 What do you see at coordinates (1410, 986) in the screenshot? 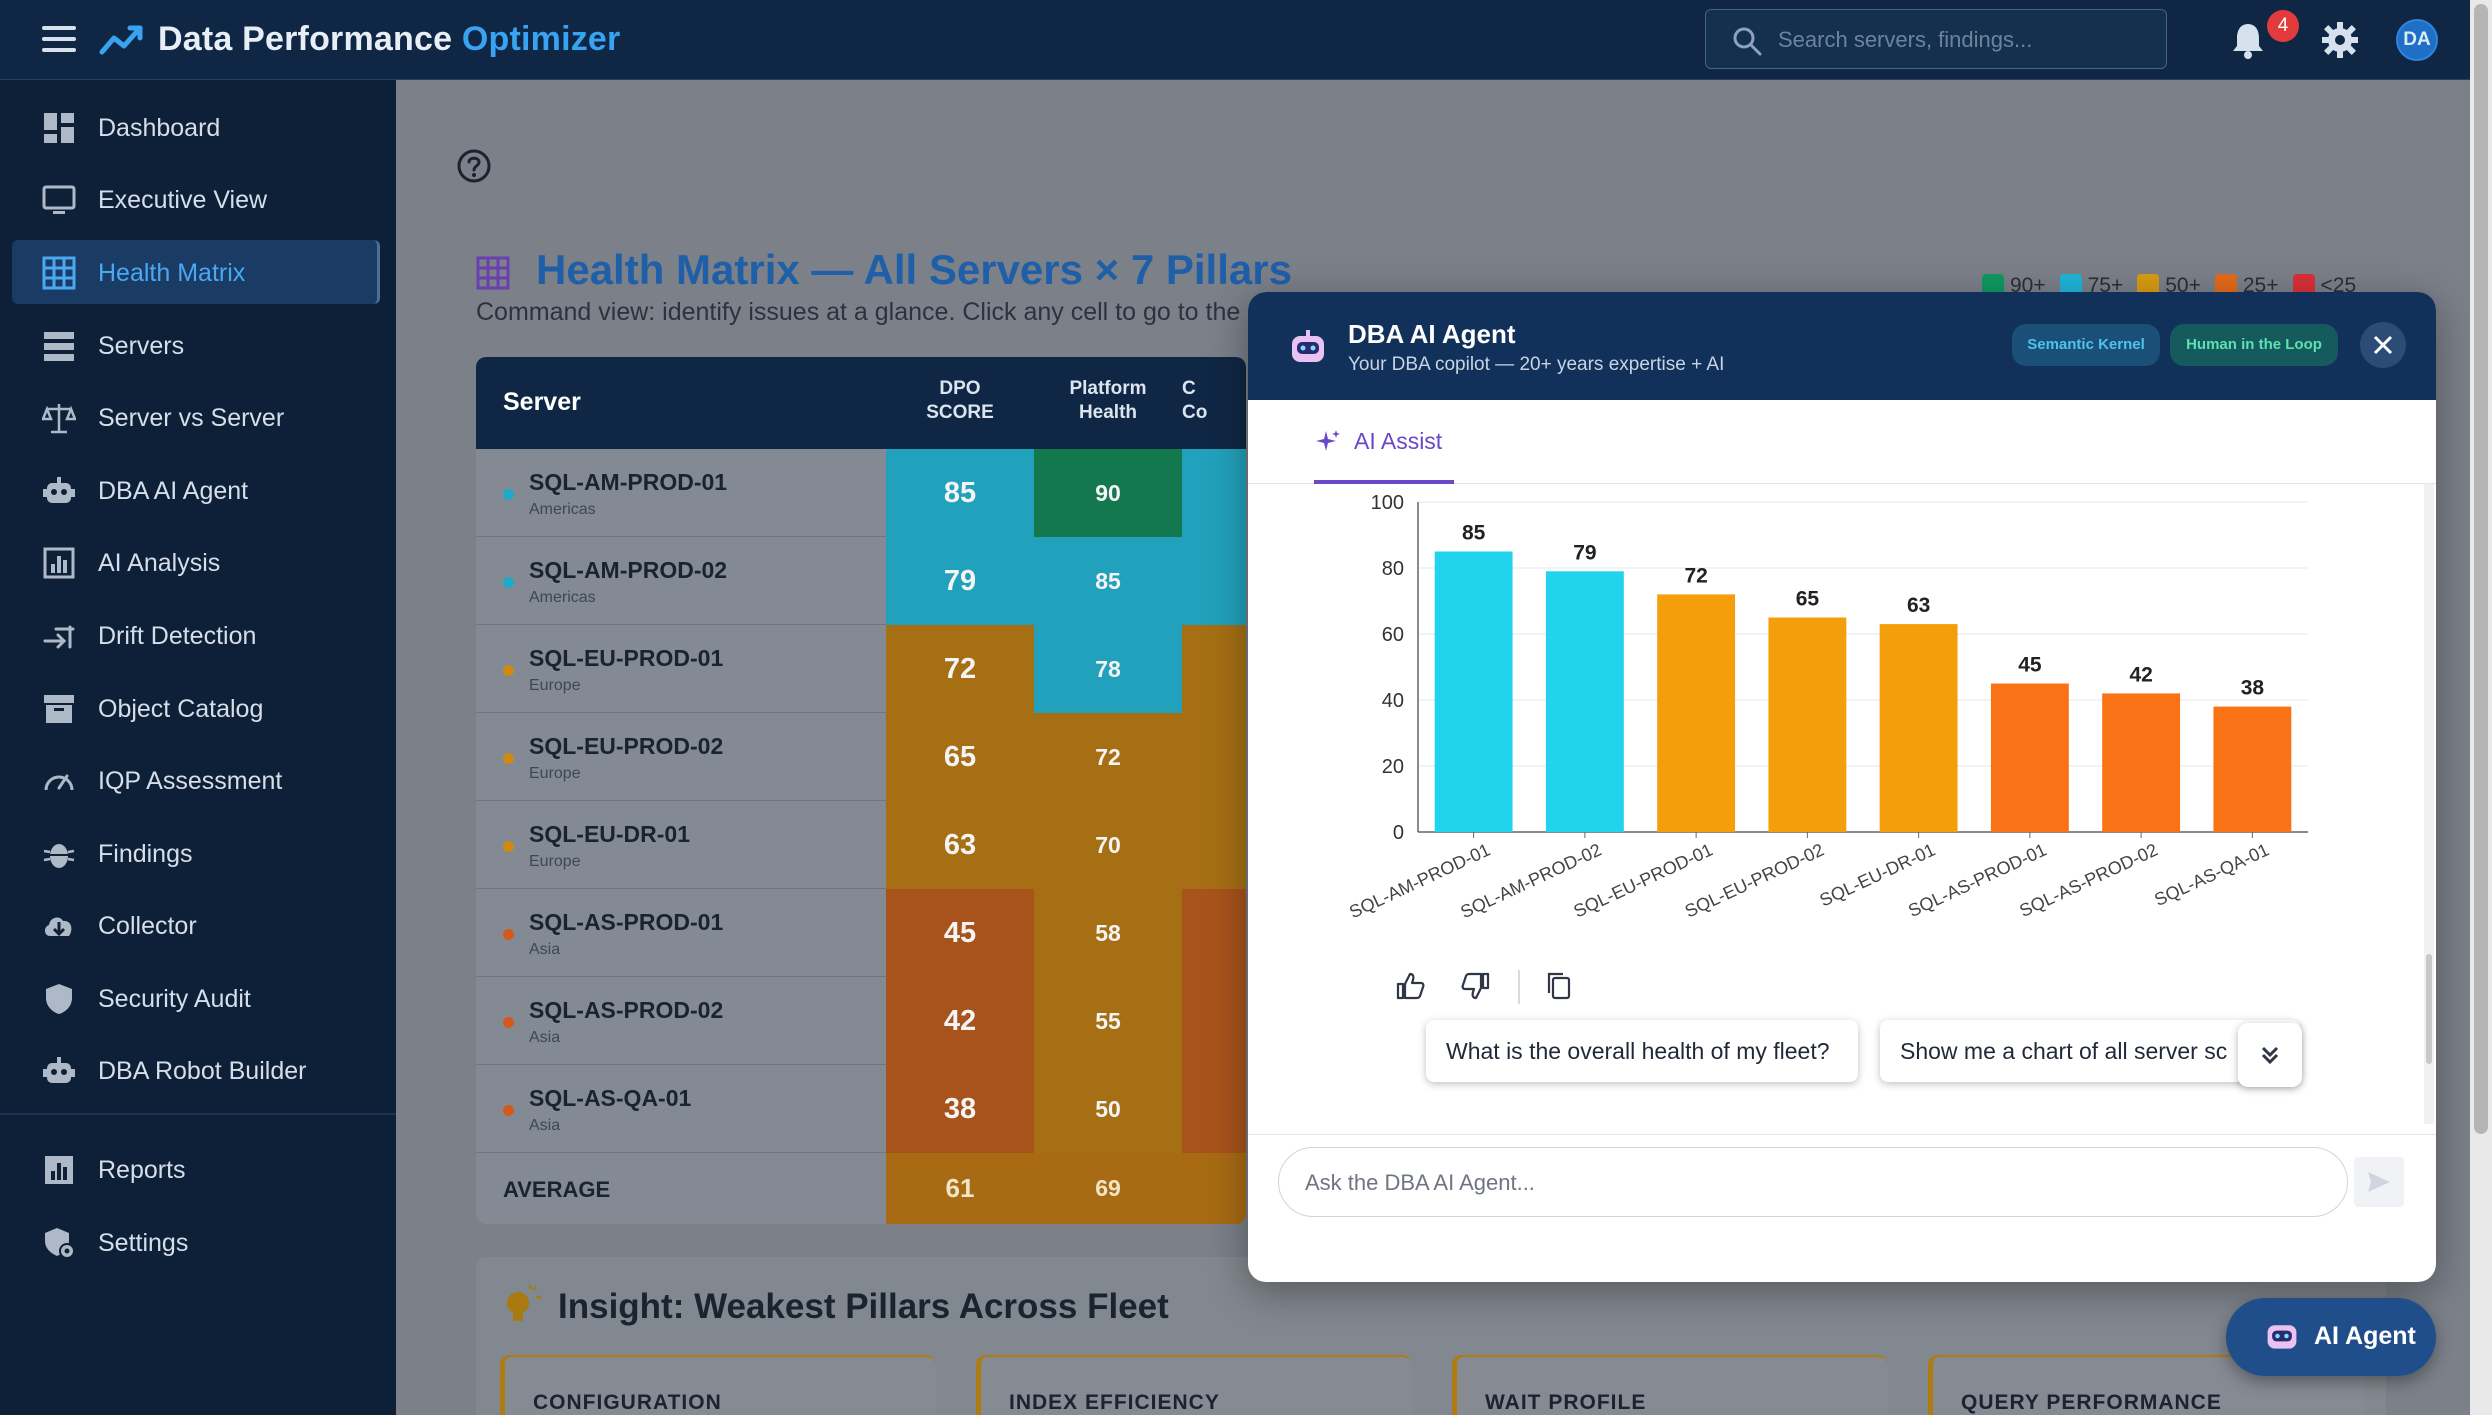
I see `thumbs-up-icon` at bounding box center [1410, 986].